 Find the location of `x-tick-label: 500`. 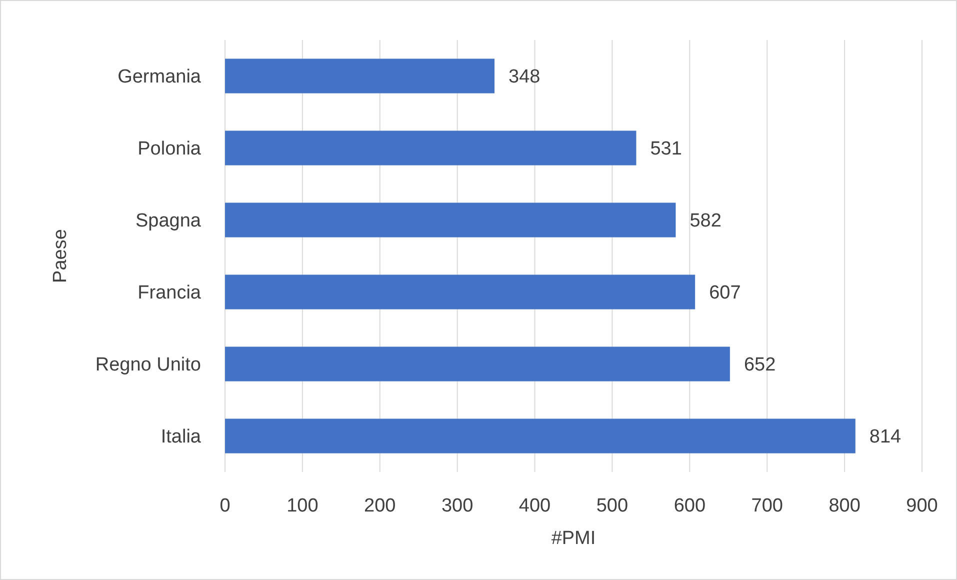

x-tick-label: 500 is located at coordinates (612, 506).